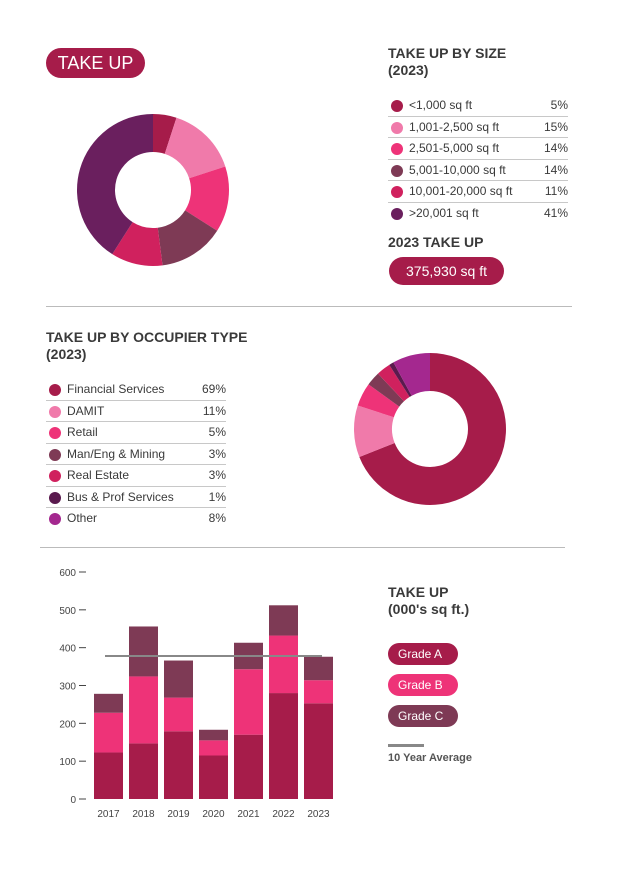 This screenshot has width=618, height=874. What do you see at coordinates (116, 453) in the screenshot?
I see `legend-label: Man/Eng & Mining` at bounding box center [116, 453].